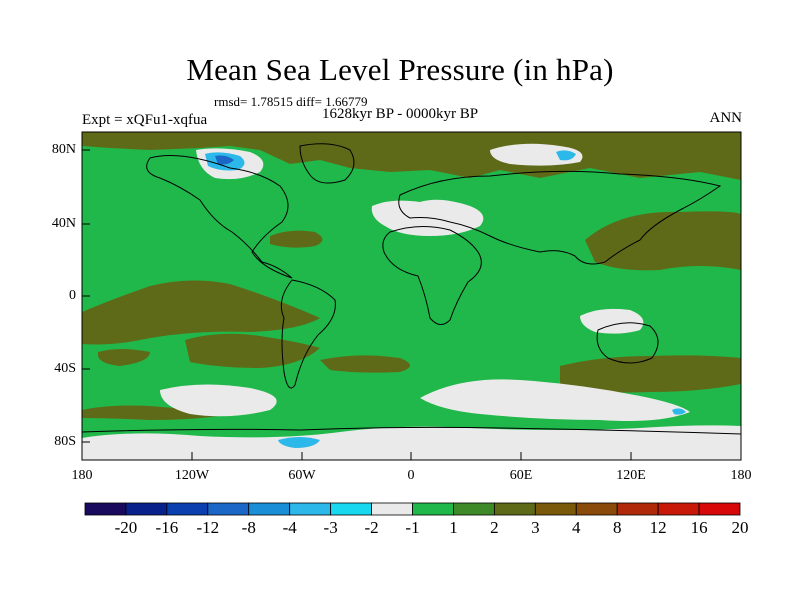 This screenshot has height=600, width=800. What do you see at coordinates (521, 475) in the screenshot?
I see `lon-tick-label: 60E` at bounding box center [521, 475].